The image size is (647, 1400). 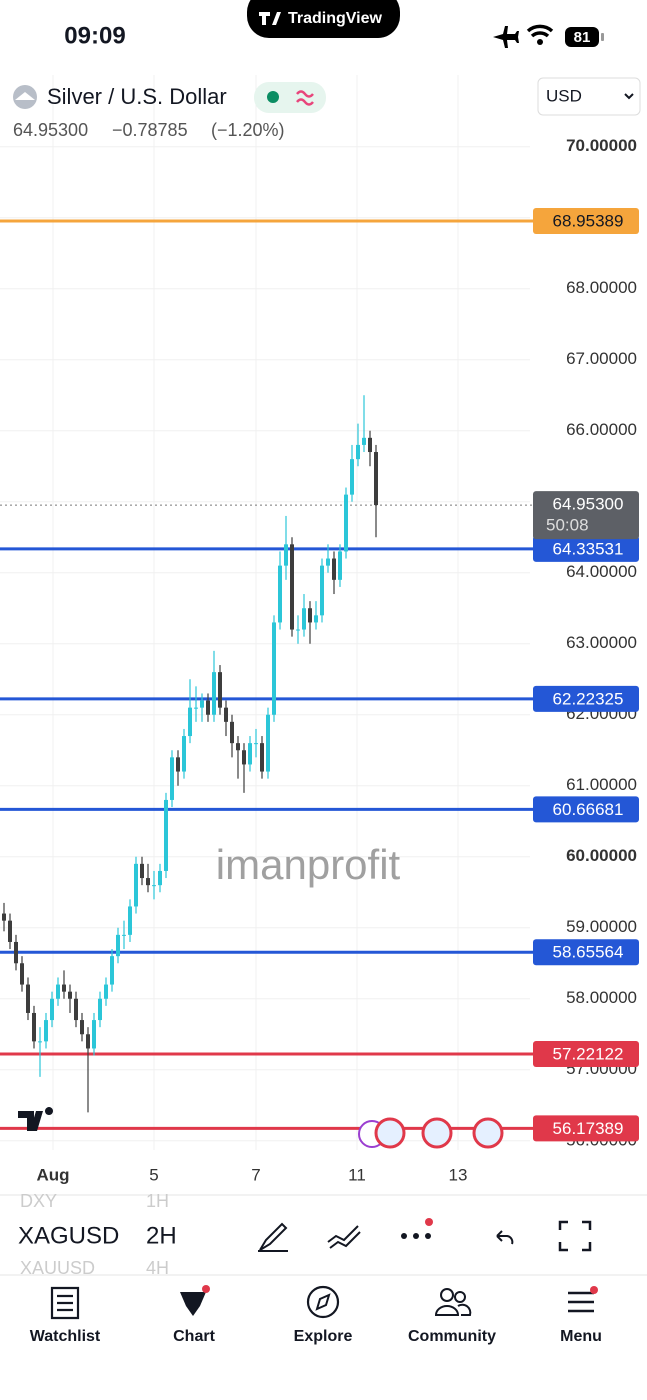 I want to click on airplane-icon, so click(x=506, y=37).